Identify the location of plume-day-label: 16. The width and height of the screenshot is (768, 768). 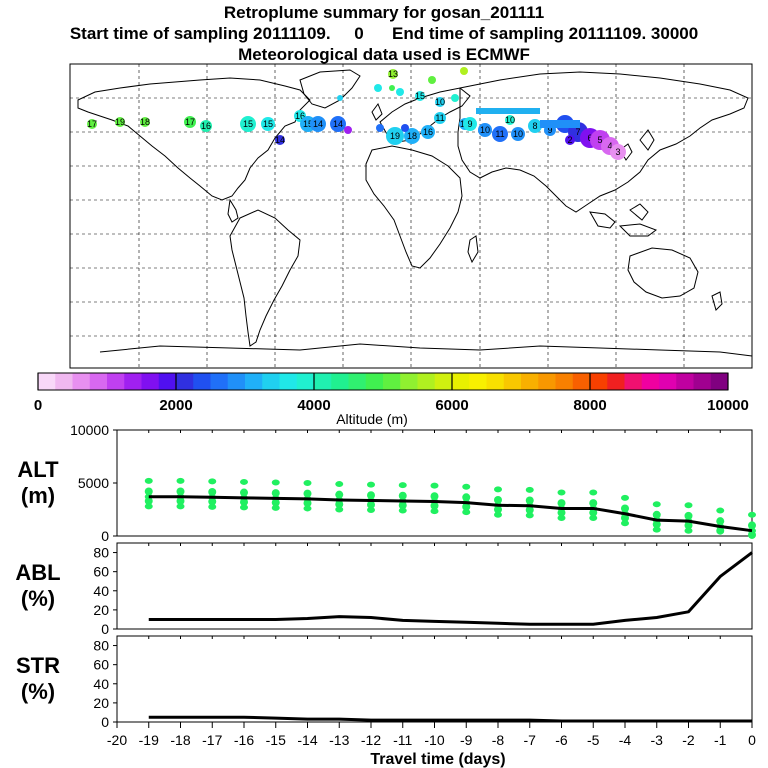
(300, 116).